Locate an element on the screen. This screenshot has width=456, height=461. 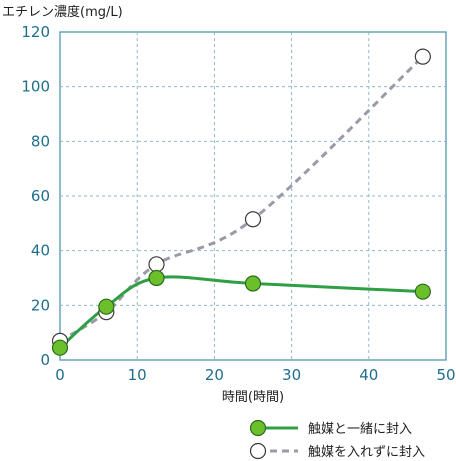
y-tick-label: 80 is located at coordinates (40, 141).